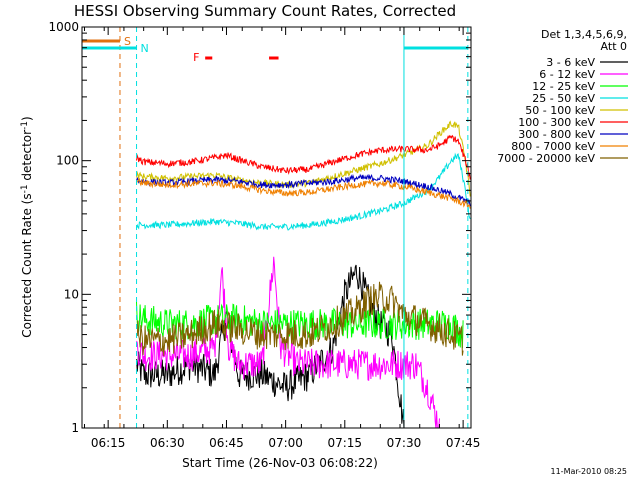 This screenshot has width=640, height=480. I want to click on y-axis-label-sup2: -1, so click(25, 125).